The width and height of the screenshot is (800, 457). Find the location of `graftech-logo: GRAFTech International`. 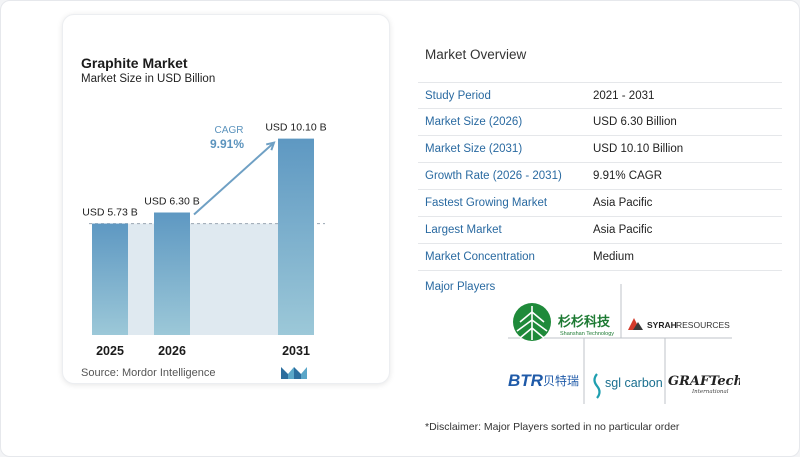

graftech-logo: GRAFTech International is located at coordinates (704, 384).